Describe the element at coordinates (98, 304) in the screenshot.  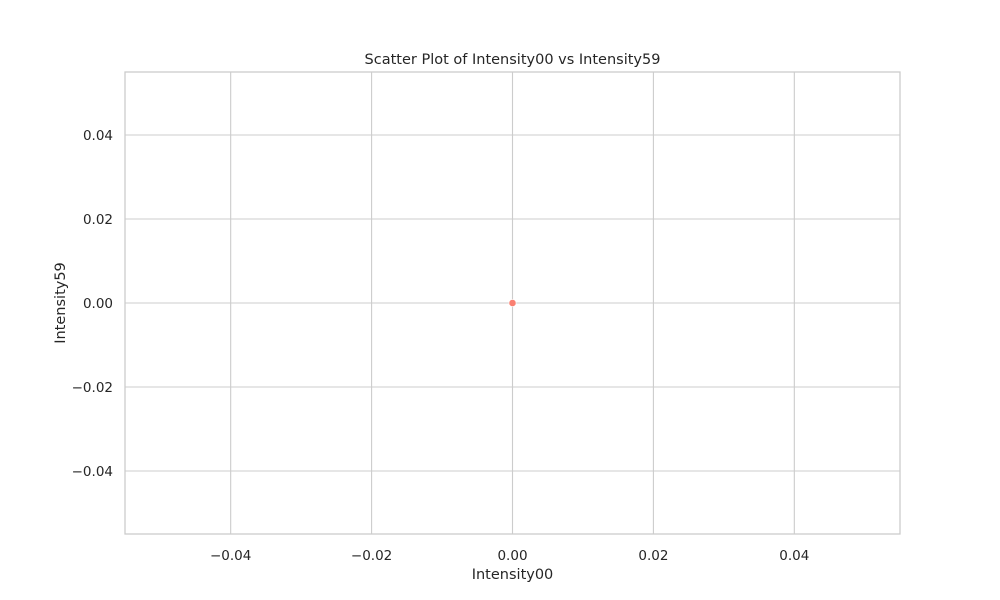
I see `y-tick-label: 0.00` at that location.